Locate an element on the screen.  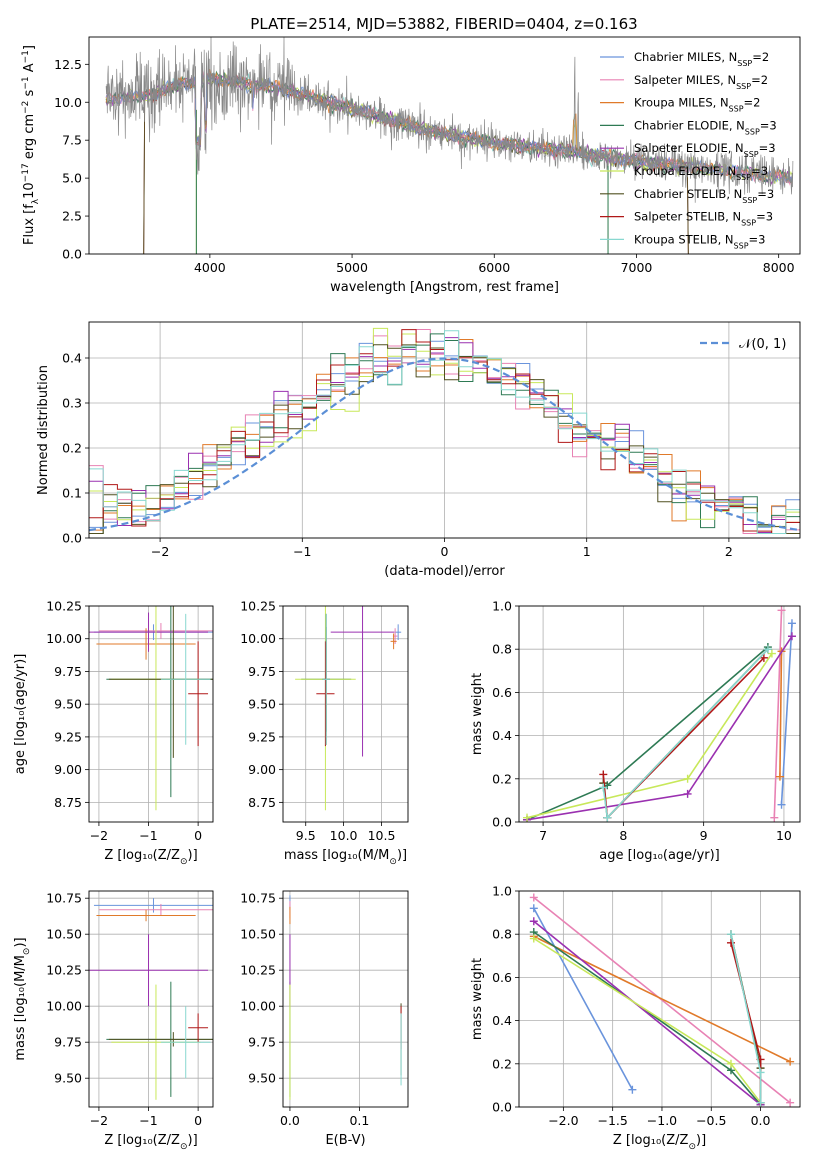
legend: 𝒩(0, 1) is located at coordinates (743, 344).